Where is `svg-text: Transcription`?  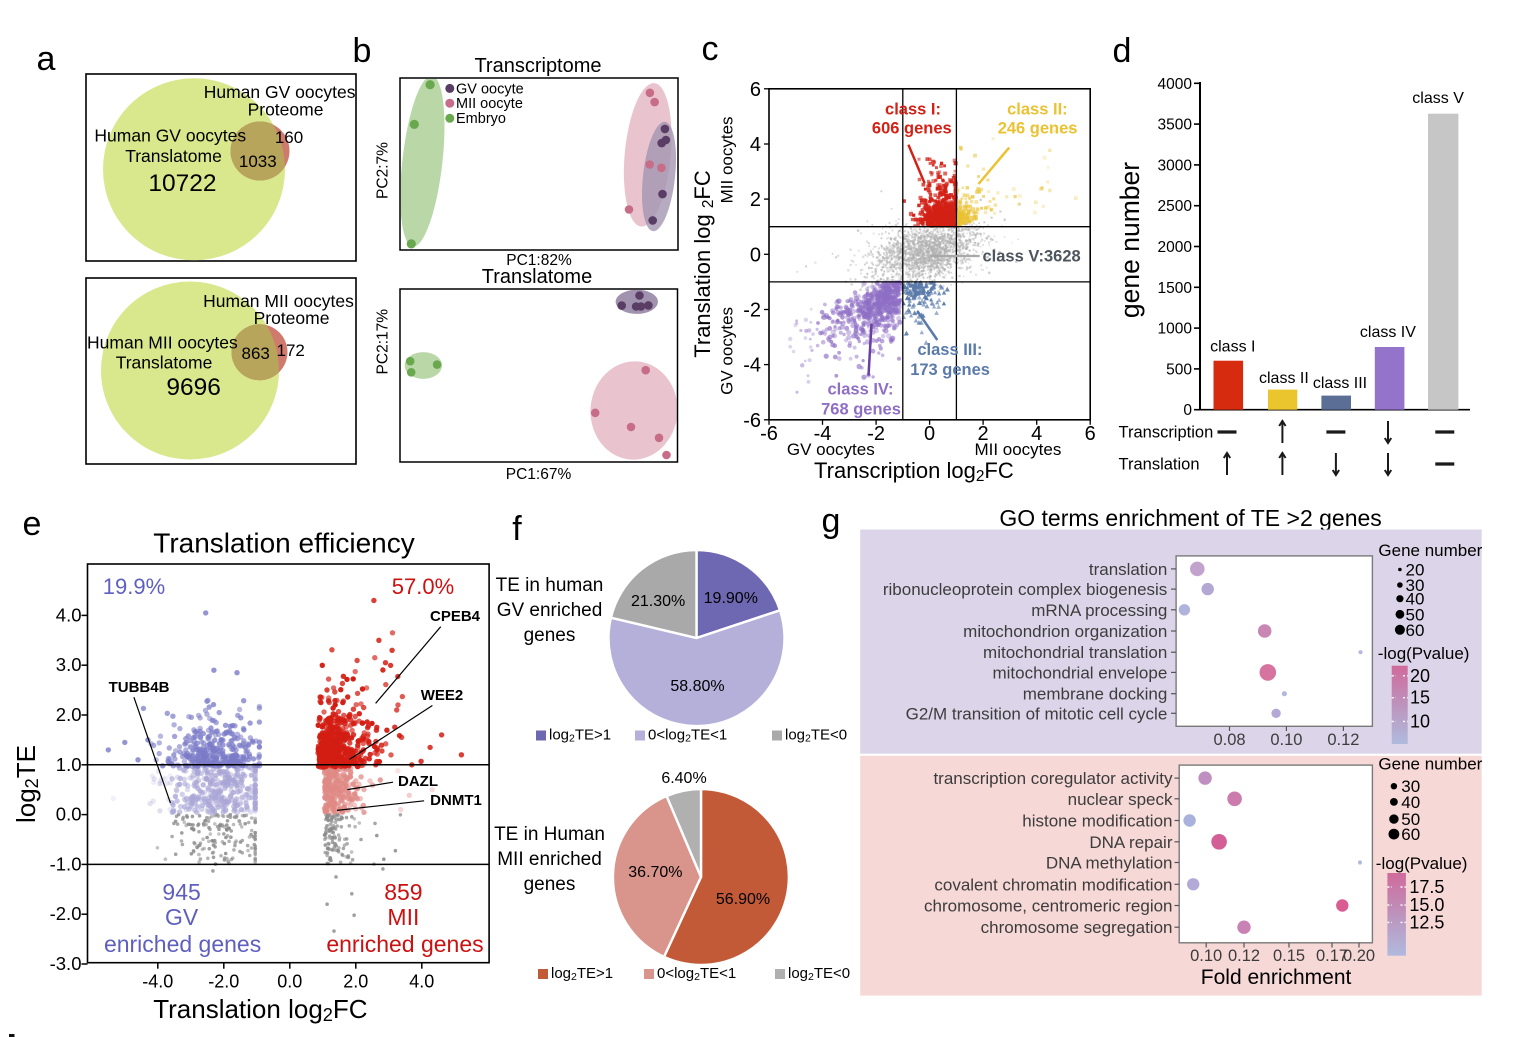 svg-text: Transcription is located at coordinates (1166, 433).